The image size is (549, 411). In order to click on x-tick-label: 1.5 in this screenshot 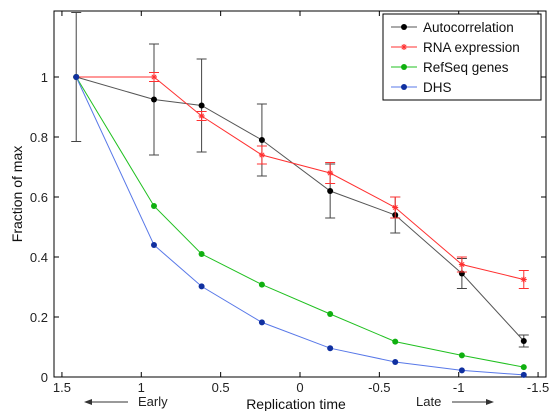, I will do `click(62, 387)`.